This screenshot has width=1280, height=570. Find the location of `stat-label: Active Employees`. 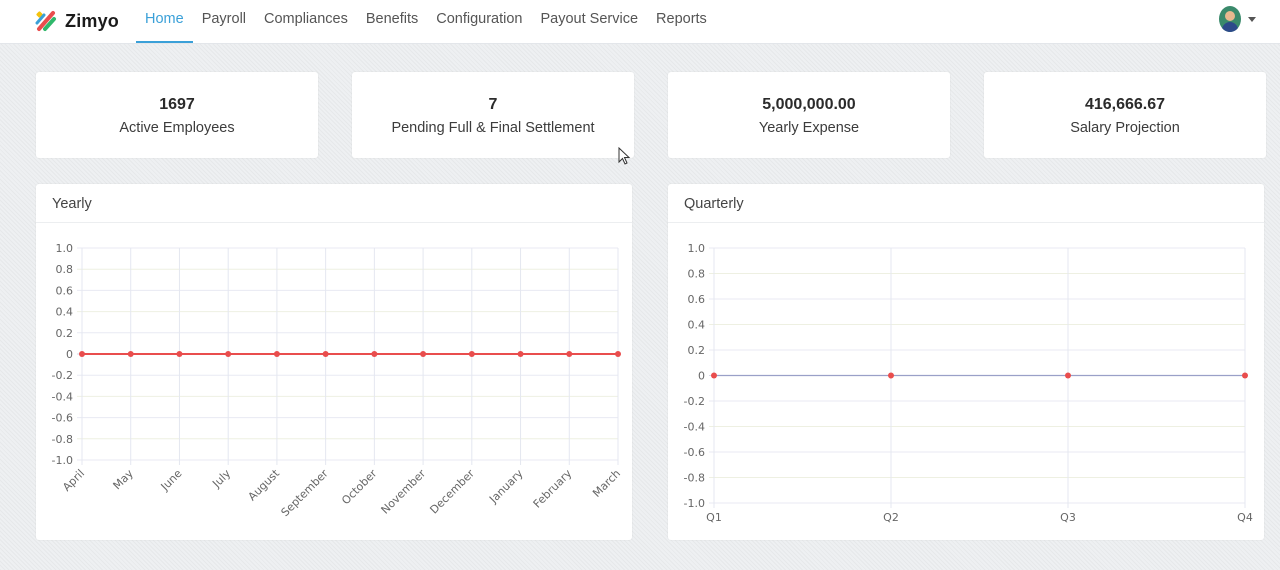

stat-label: Active Employees is located at coordinates (177, 128).